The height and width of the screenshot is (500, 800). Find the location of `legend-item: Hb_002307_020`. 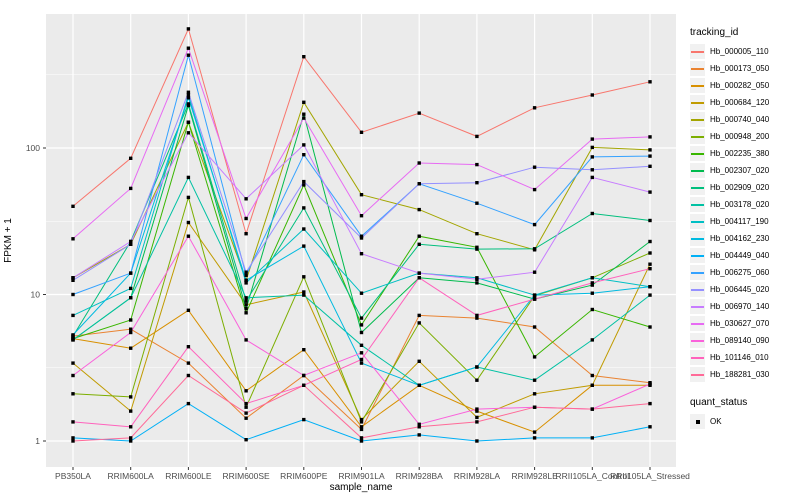

legend-item: Hb_002307_020 is located at coordinates (744, 170).